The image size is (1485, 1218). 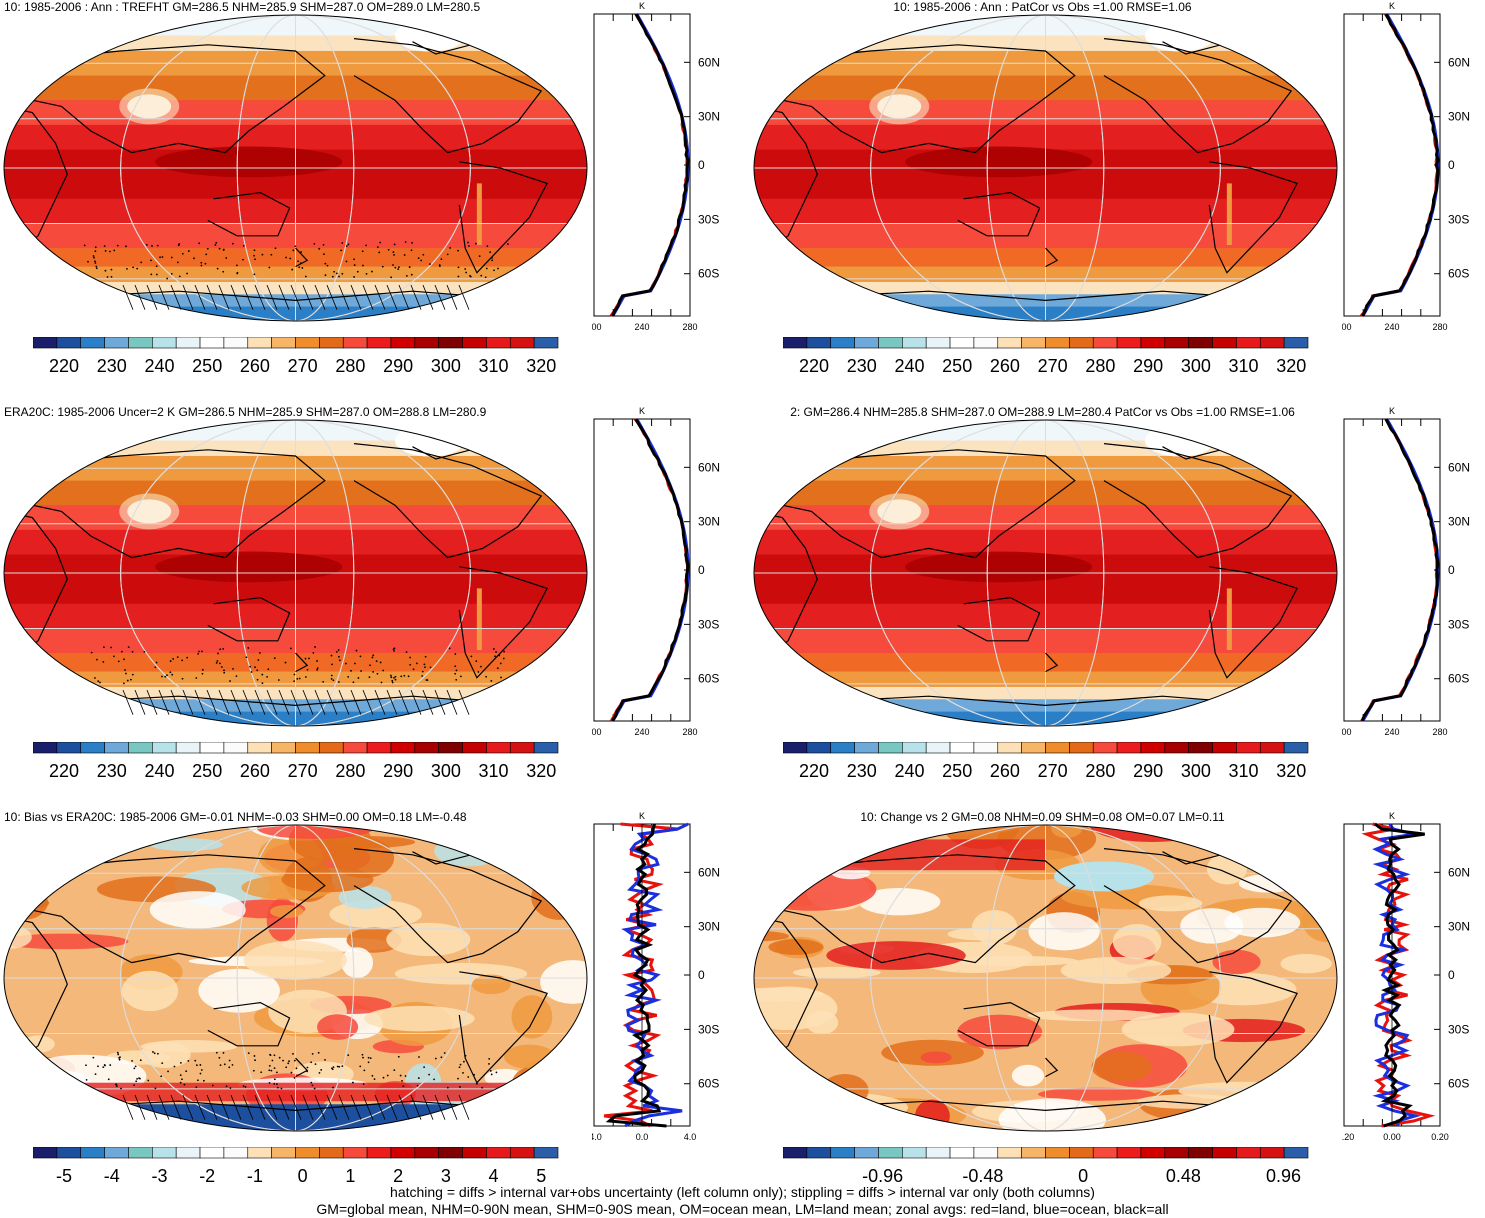 I want to click on zonal-x-tick-label: 240, so click(x=1391, y=732).